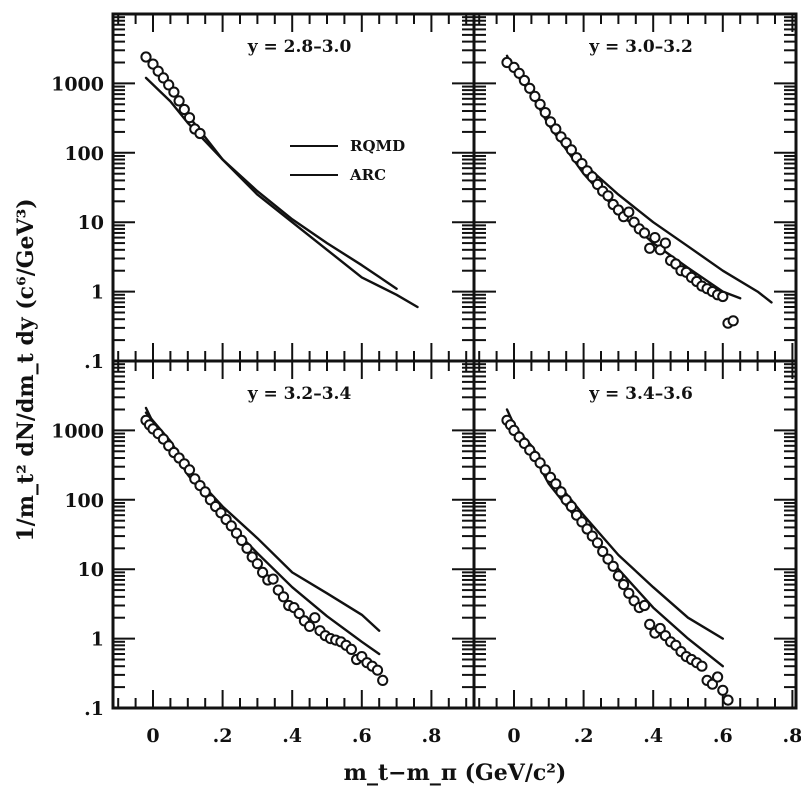 This screenshot has height=788, width=801. Describe the element at coordinates (584, 736) in the screenshot. I see `x-tick-label: .2` at that location.